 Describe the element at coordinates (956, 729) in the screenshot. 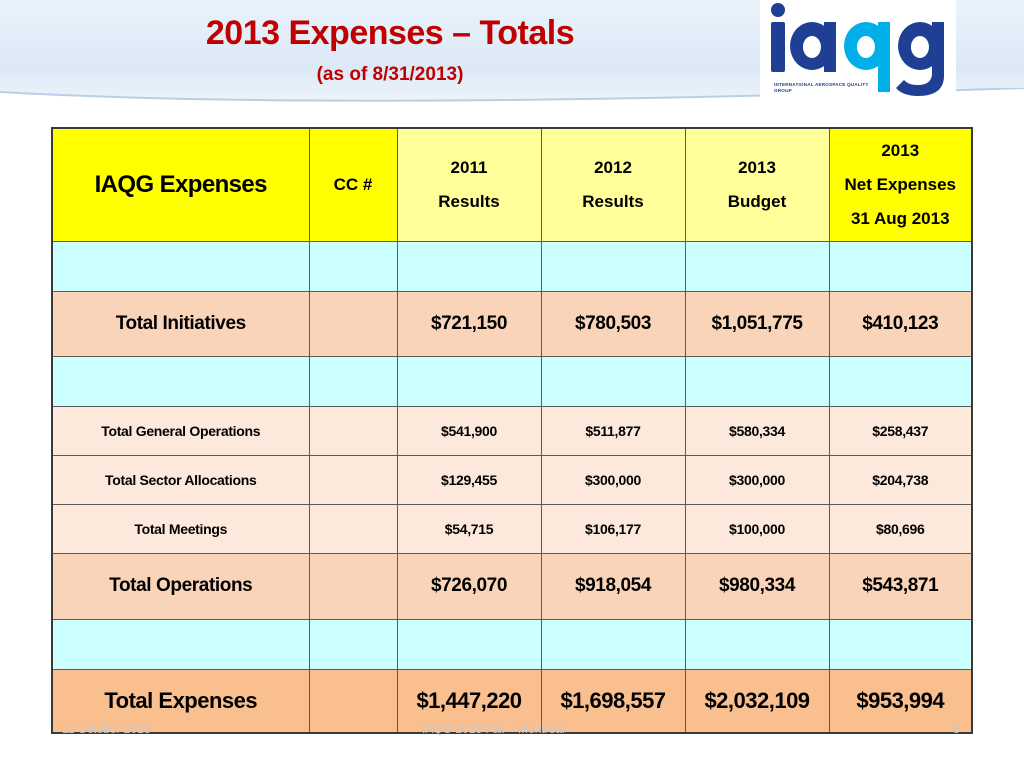

I see `footer-page-number: 8` at that location.